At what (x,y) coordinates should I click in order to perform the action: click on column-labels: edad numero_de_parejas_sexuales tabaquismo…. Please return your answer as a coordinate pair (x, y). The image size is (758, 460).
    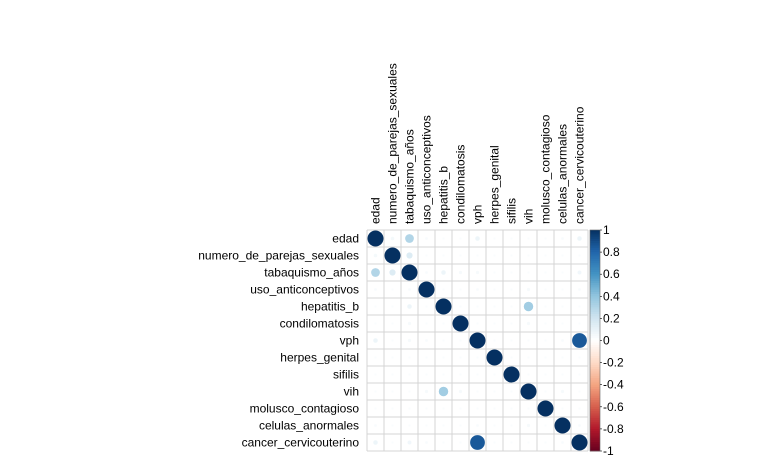
    Looking at the image, I should click on (478, 143).